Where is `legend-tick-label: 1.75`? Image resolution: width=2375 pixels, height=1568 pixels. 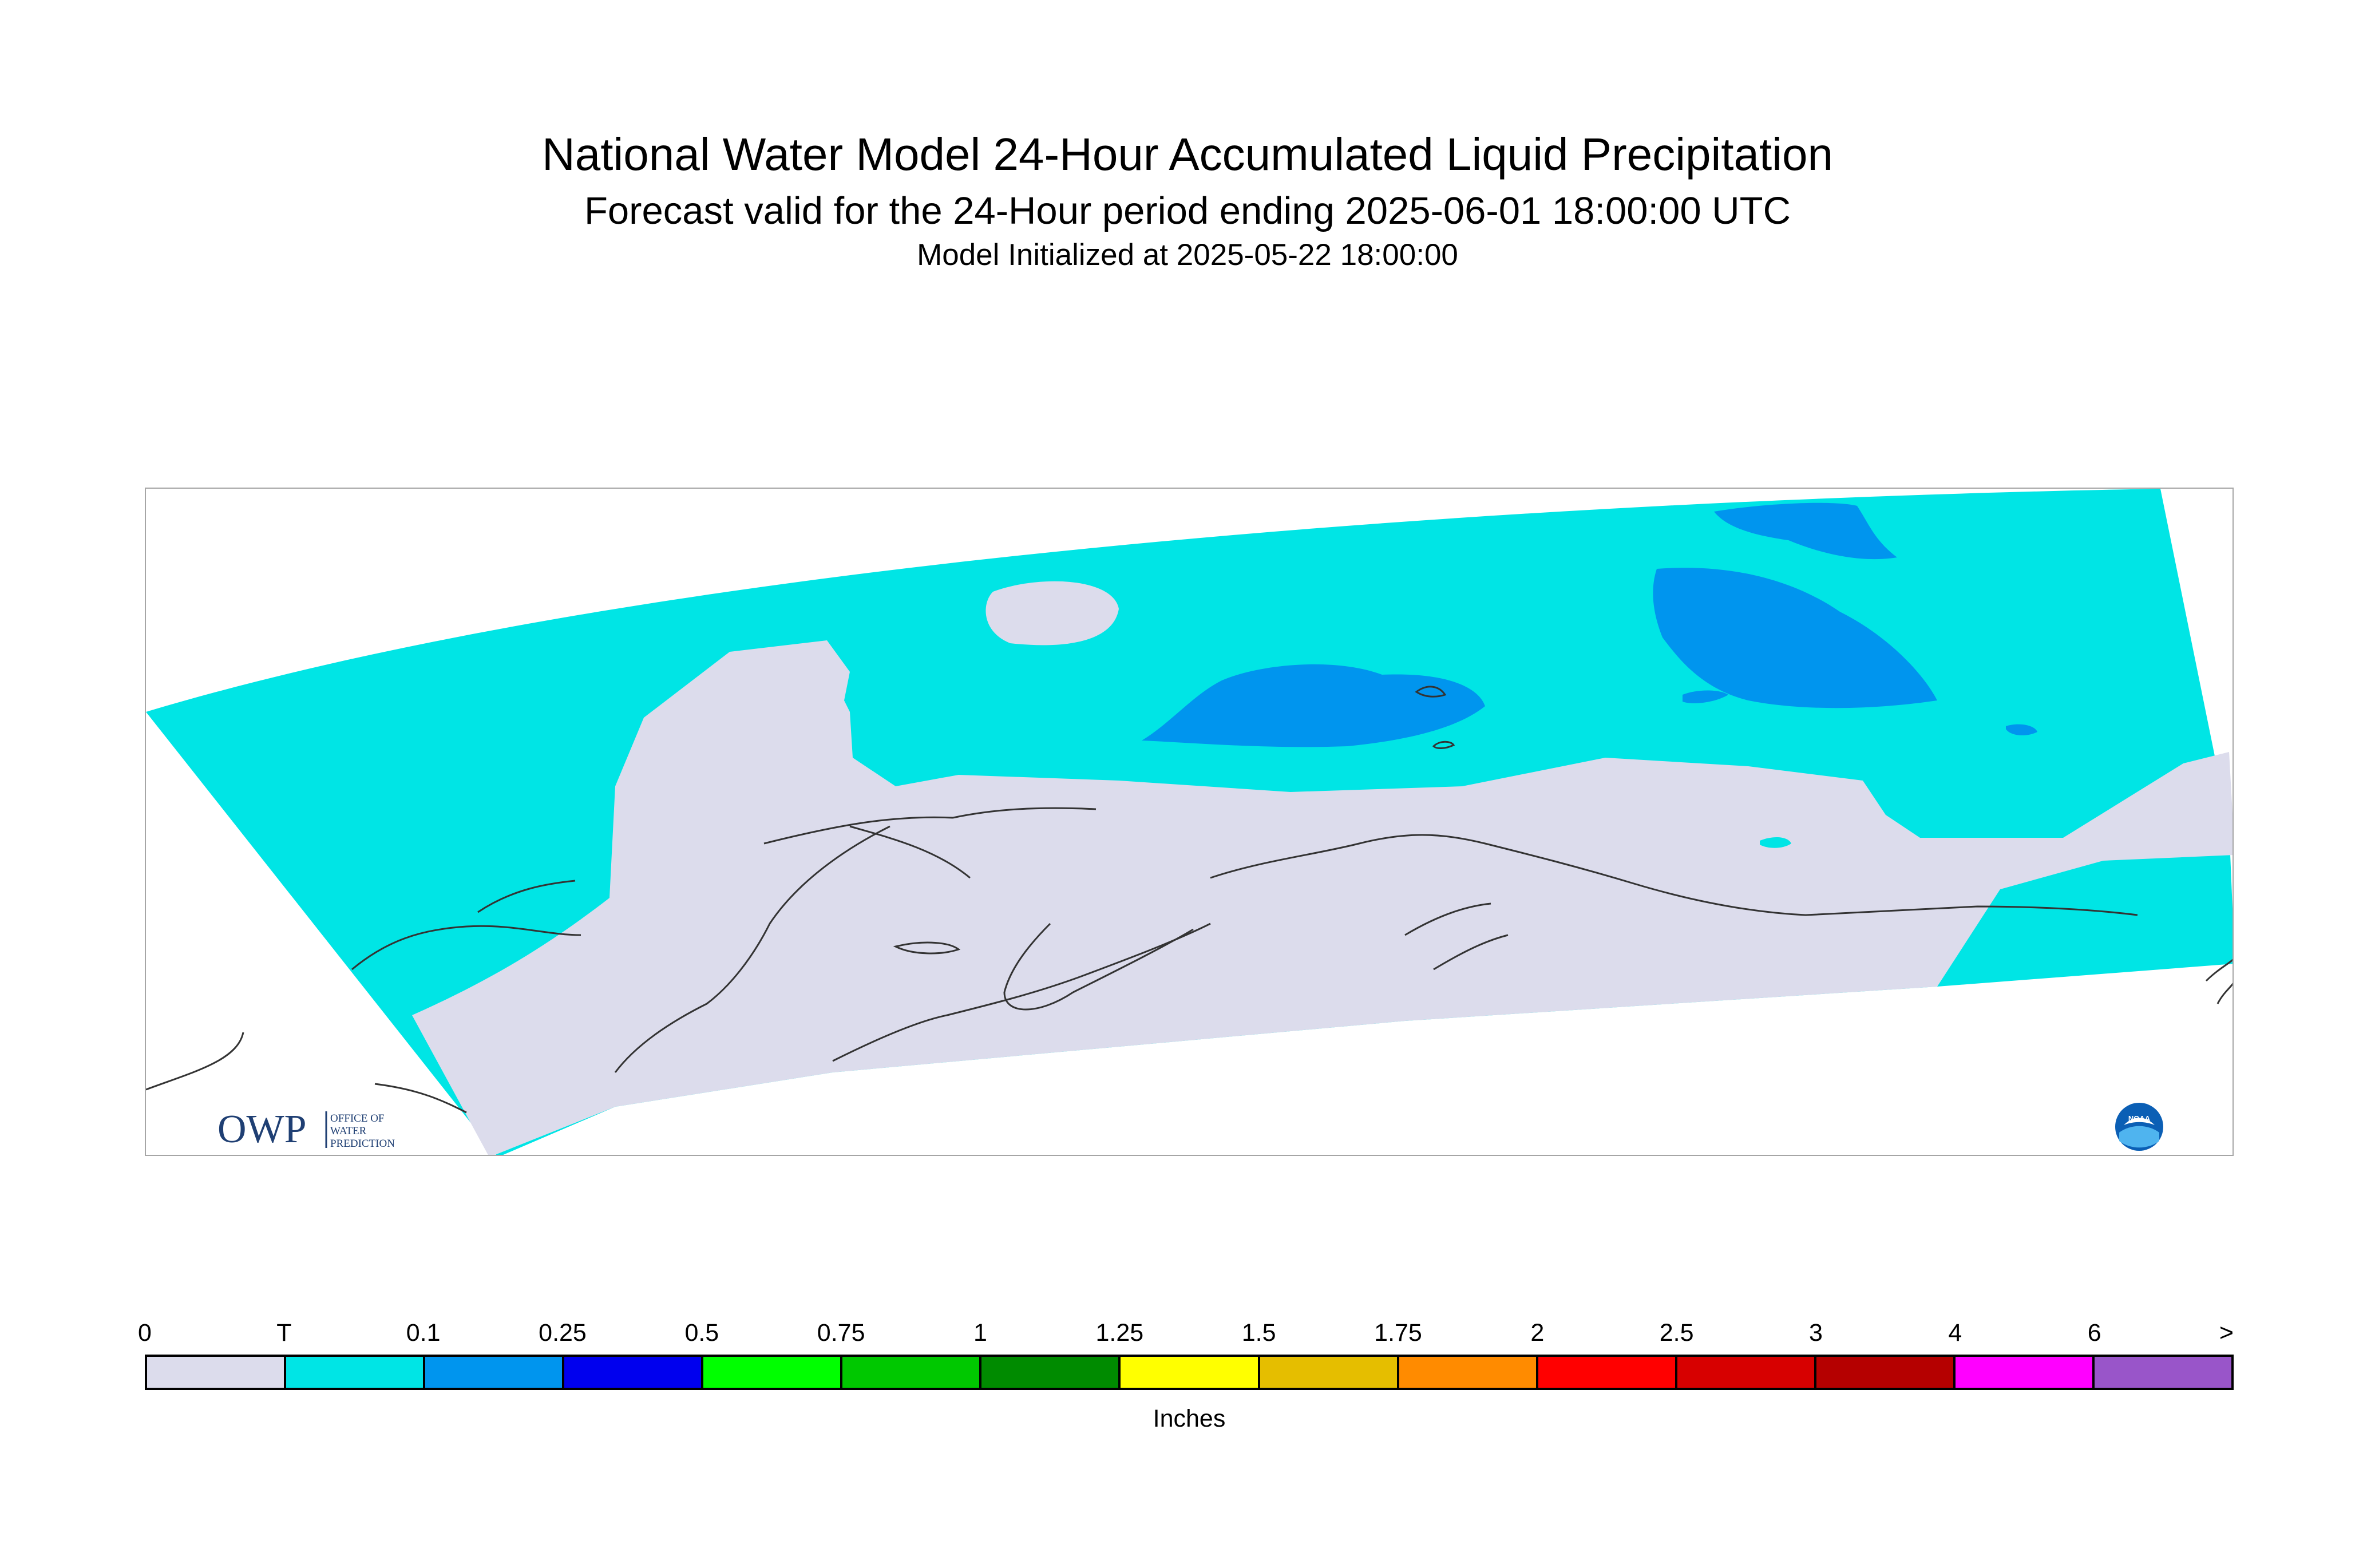
legend-tick-label: 1.75 is located at coordinates (1398, 1333).